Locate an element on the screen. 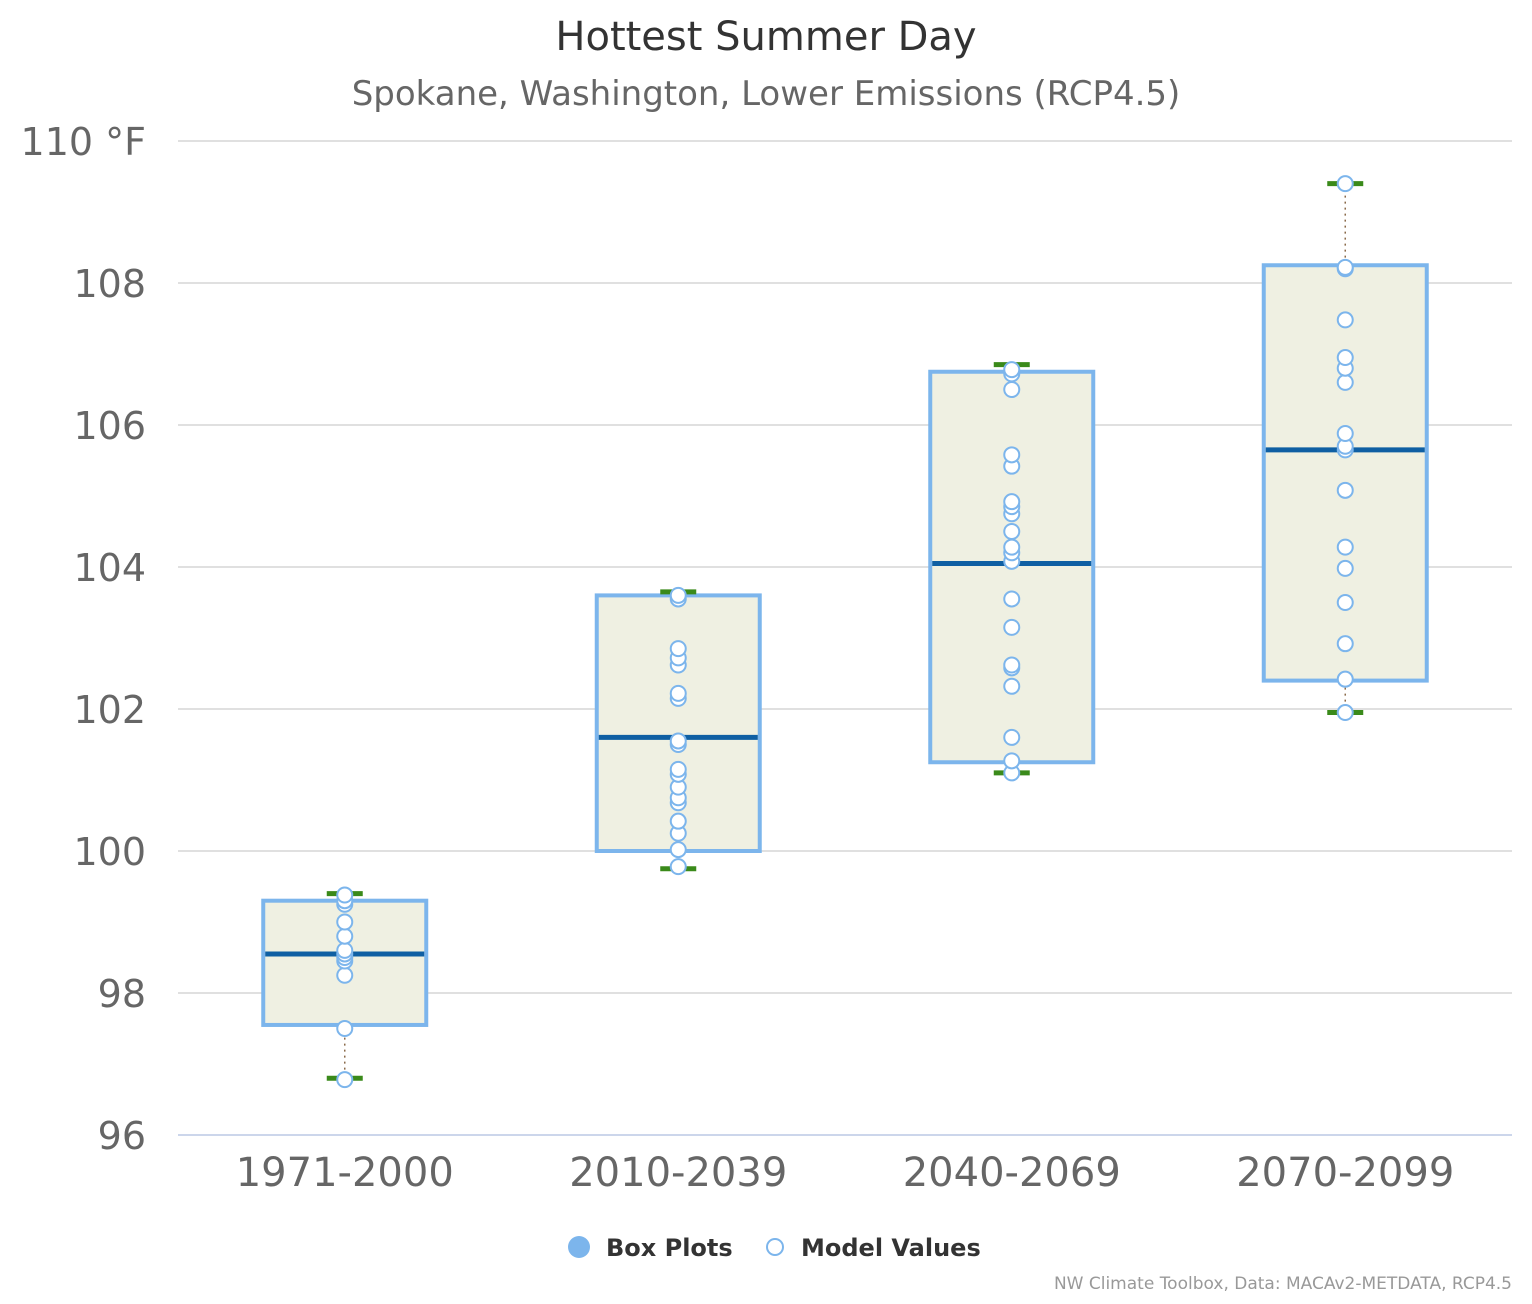  x-tick-label: 2010-2039 is located at coordinates (678, 1173).